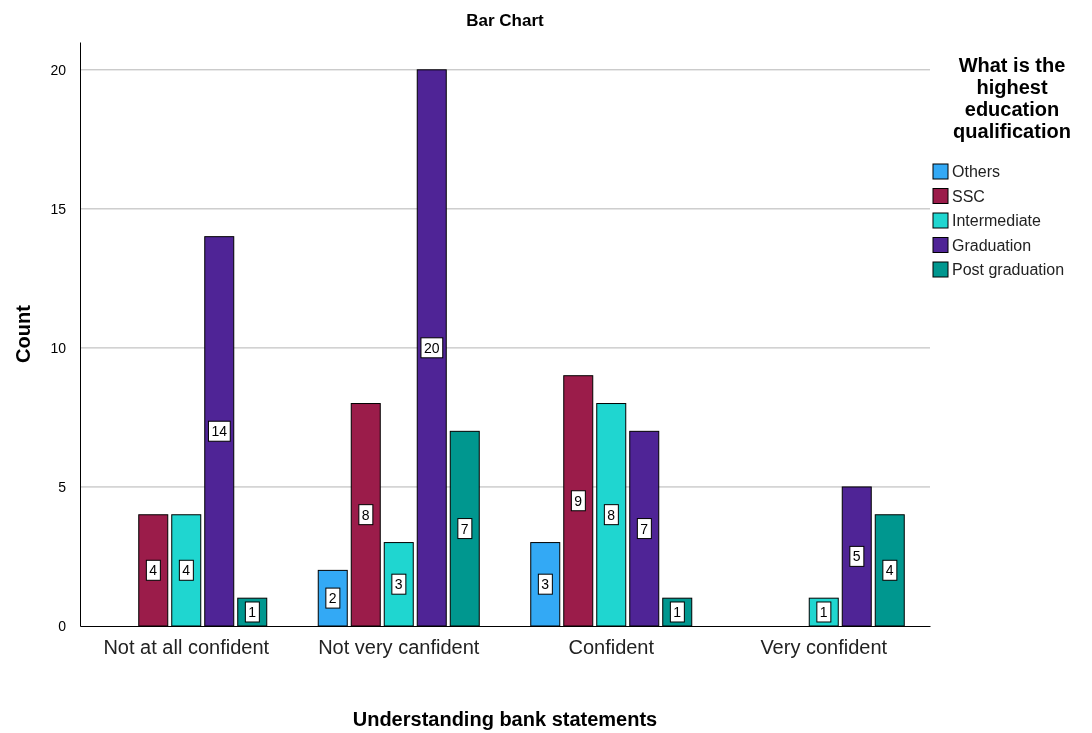 This screenshot has height=733, width=1092. Describe the element at coordinates (976, 171) in the screenshot. I see `legend-label: Others` at that location.